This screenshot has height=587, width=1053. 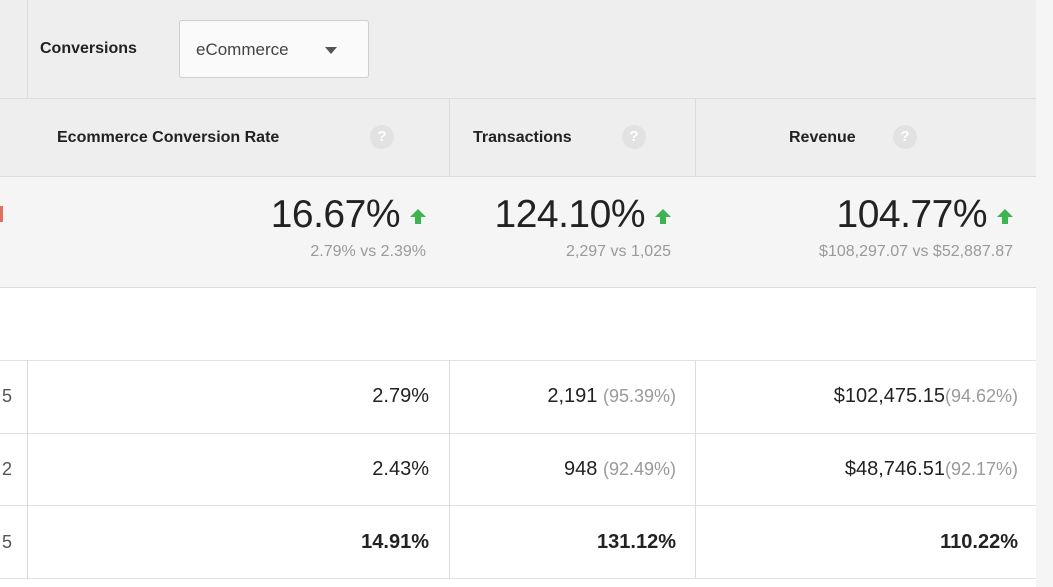 I want to click on summary-compare-transactions: 2,297 vs 1,025, so click(x=618, y=251).